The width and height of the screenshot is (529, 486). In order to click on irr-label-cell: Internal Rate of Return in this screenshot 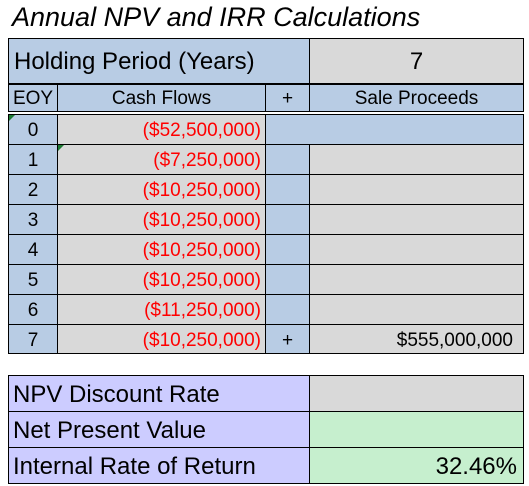, I will do `click(159, 465)`.